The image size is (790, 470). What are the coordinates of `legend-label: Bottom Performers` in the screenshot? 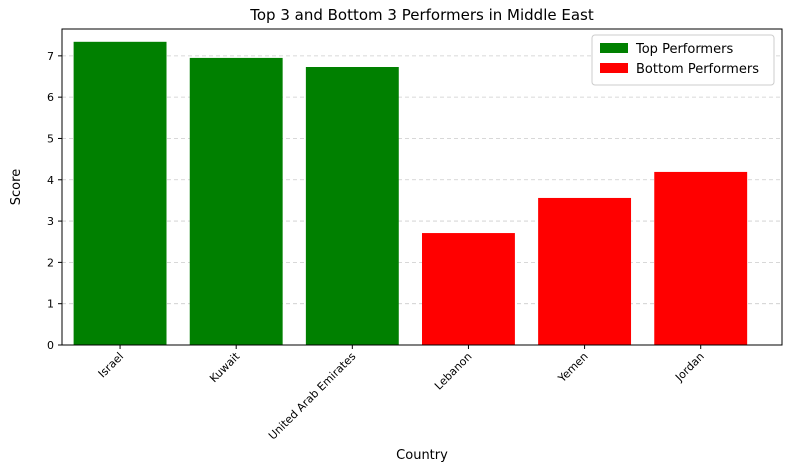 It's located at (697, 69).